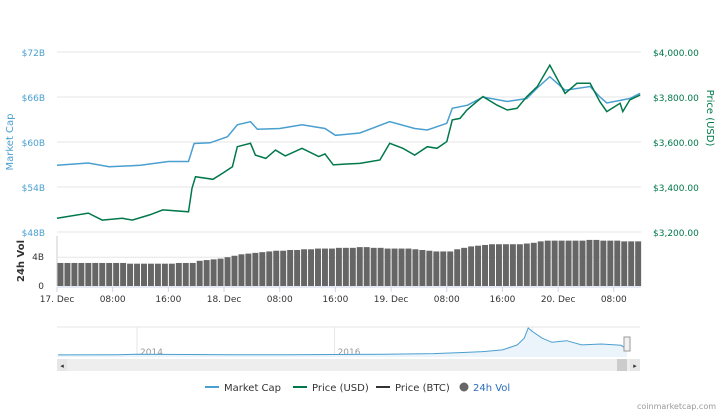 This screenshot has width=720, height=412. What do you see at coordinates (224, 300) in the screenshot?
I see `x-tick-label: 18. Dec` at bounding box center [224, 300].